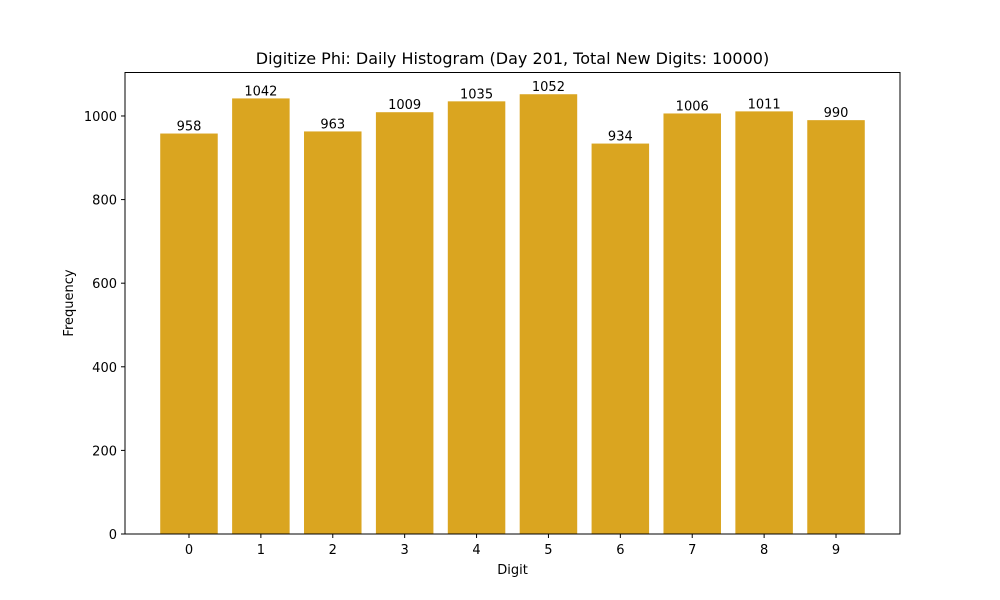 This screenshot has width=1000, height=600. I want to click on x-axis-label: Digit, so click(512, 570).